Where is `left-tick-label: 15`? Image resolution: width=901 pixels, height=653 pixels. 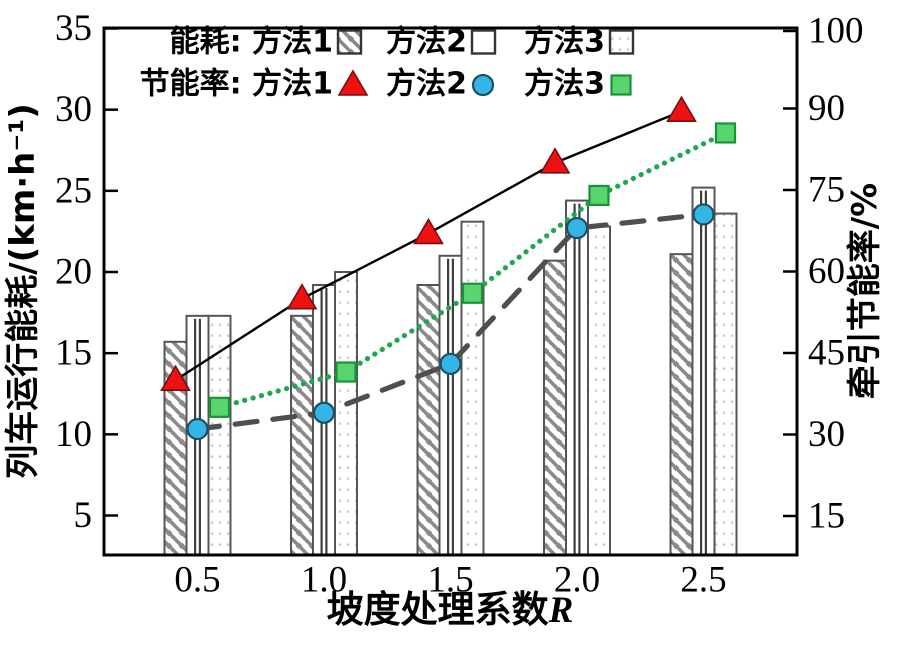 left-tick-label: 15 is located at coordinates (73, 353).